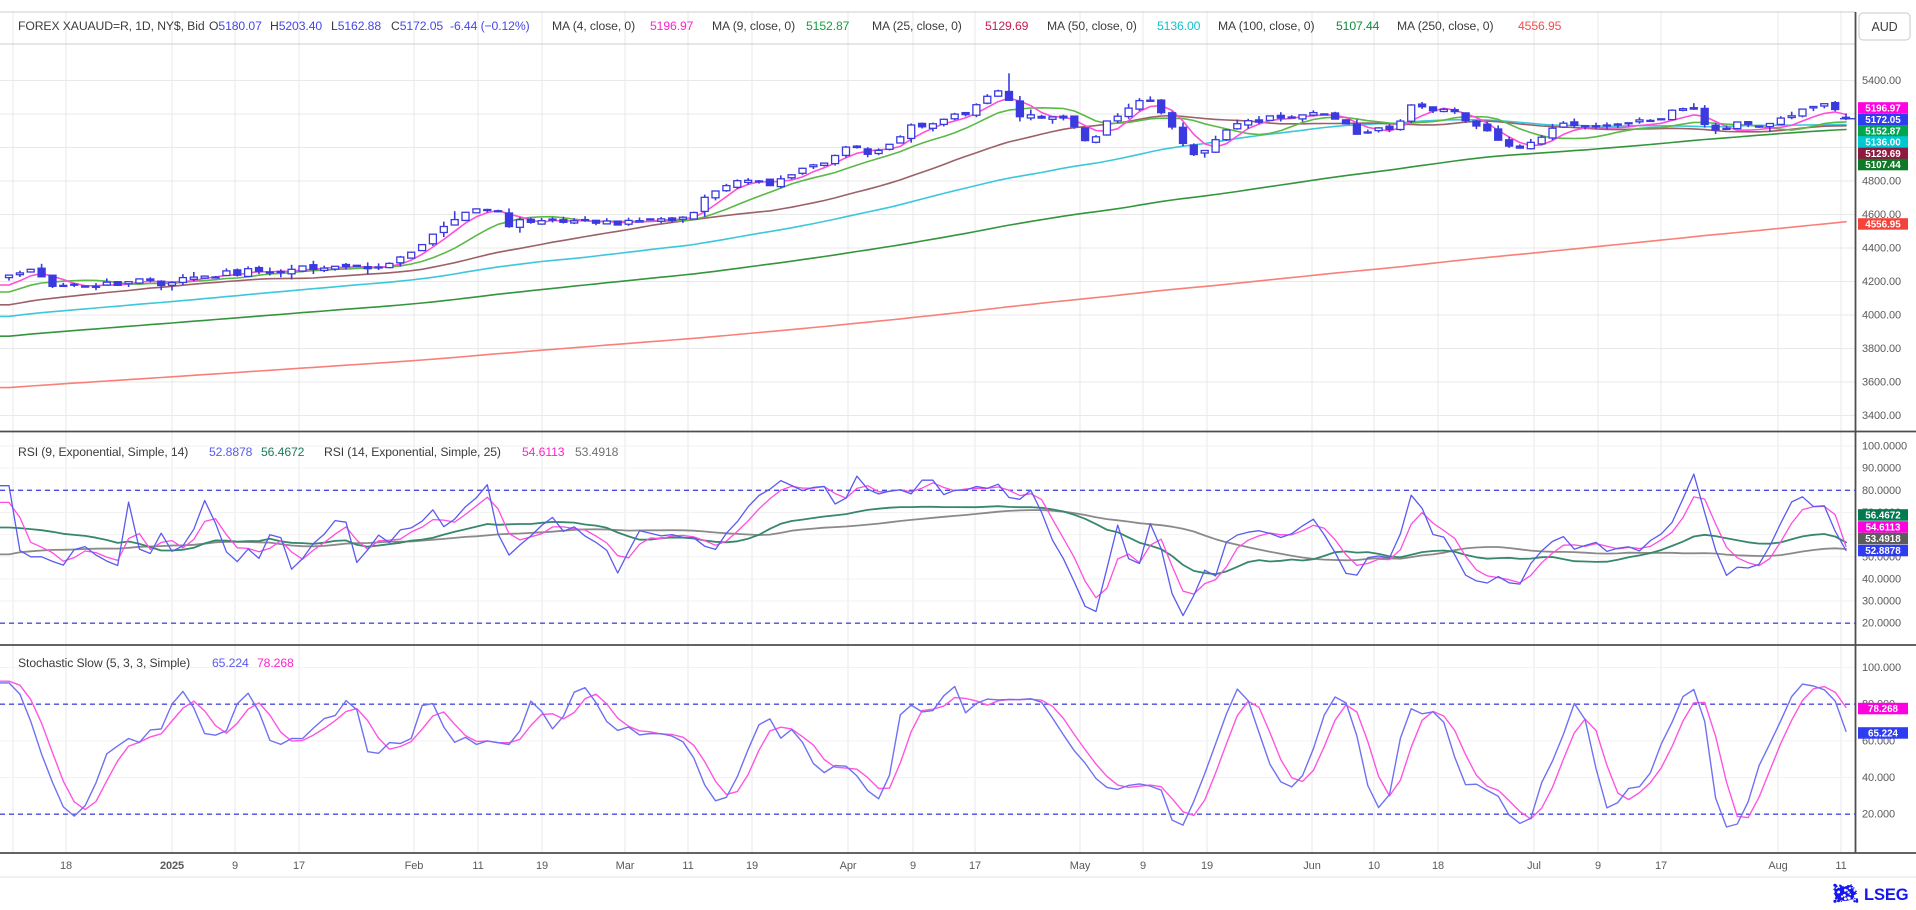 This screenshot has width=1916, height=910. Describe the element at coordinates (1886, 895) in the screenshot. I see `svg-text: LSEG` at that location.